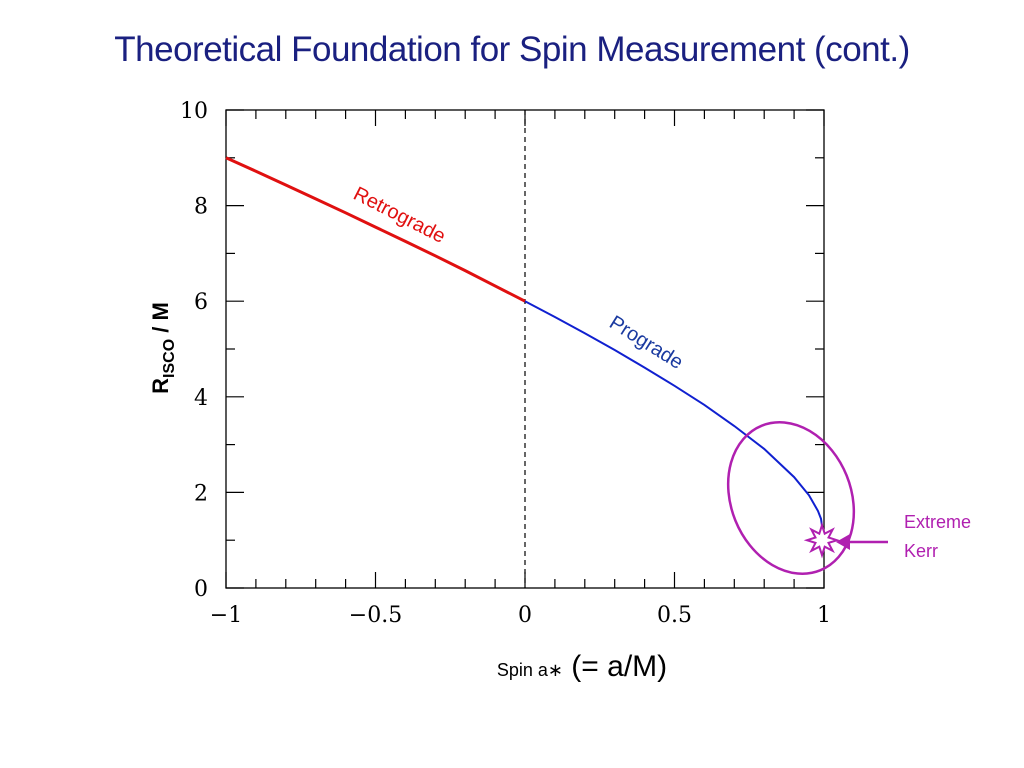 This screenshot has height=768, width=1024. Describe the element at coordinates (937, 522) in the screenshot. I see `extreme-kerr-label-line1: Extreme` at that location.